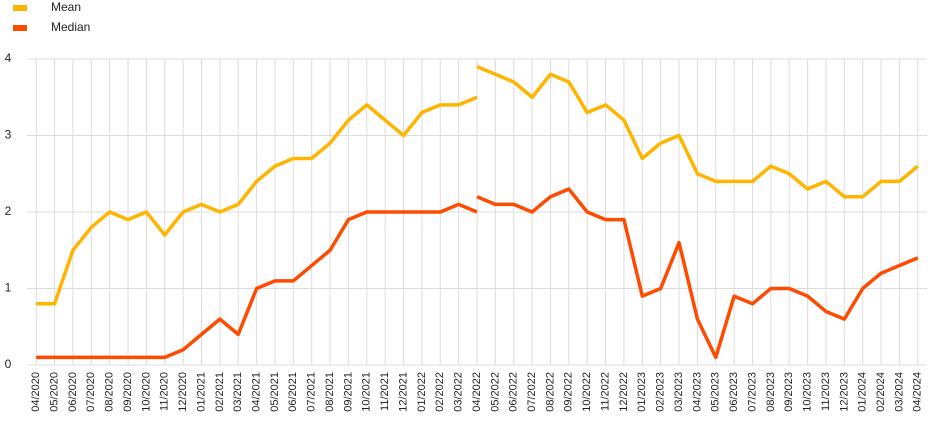 This screenshot has height=427, width=945. Describe the element at coordinates (605, 391) in the screenshot. I see `x-tick-label: 11/2022` at that location.